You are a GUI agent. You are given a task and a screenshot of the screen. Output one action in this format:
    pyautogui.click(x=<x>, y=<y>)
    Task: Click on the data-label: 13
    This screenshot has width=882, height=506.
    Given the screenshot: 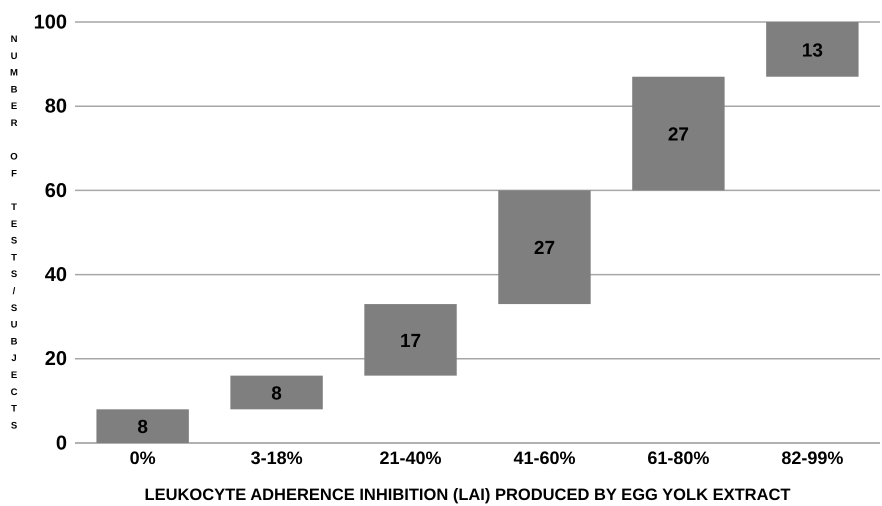 What is the action you would take?
    pyautogui.click(x=812, y=51)
    